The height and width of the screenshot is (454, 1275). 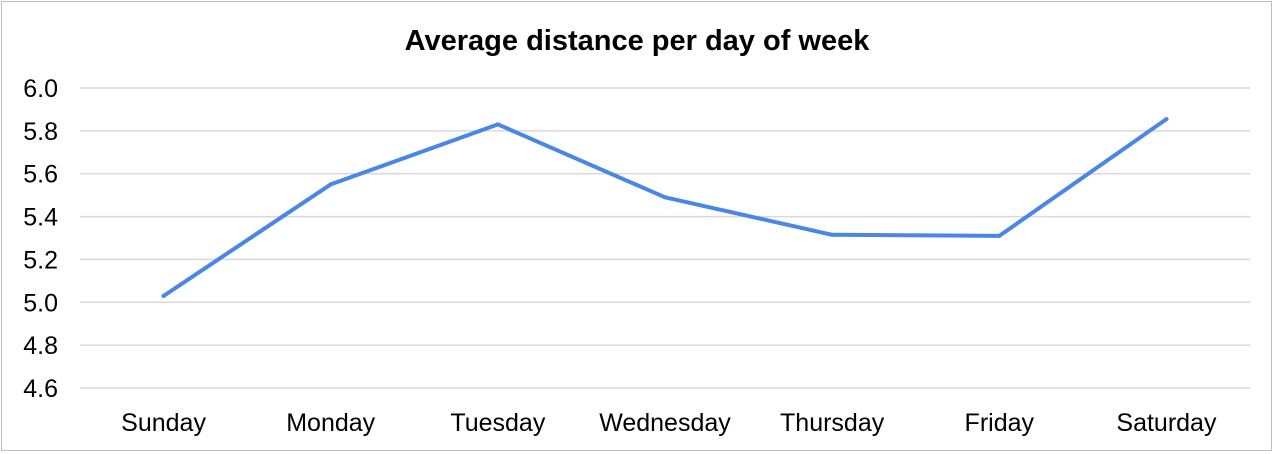 I want to click on data-point-sunday, so click(x=163, y=295).